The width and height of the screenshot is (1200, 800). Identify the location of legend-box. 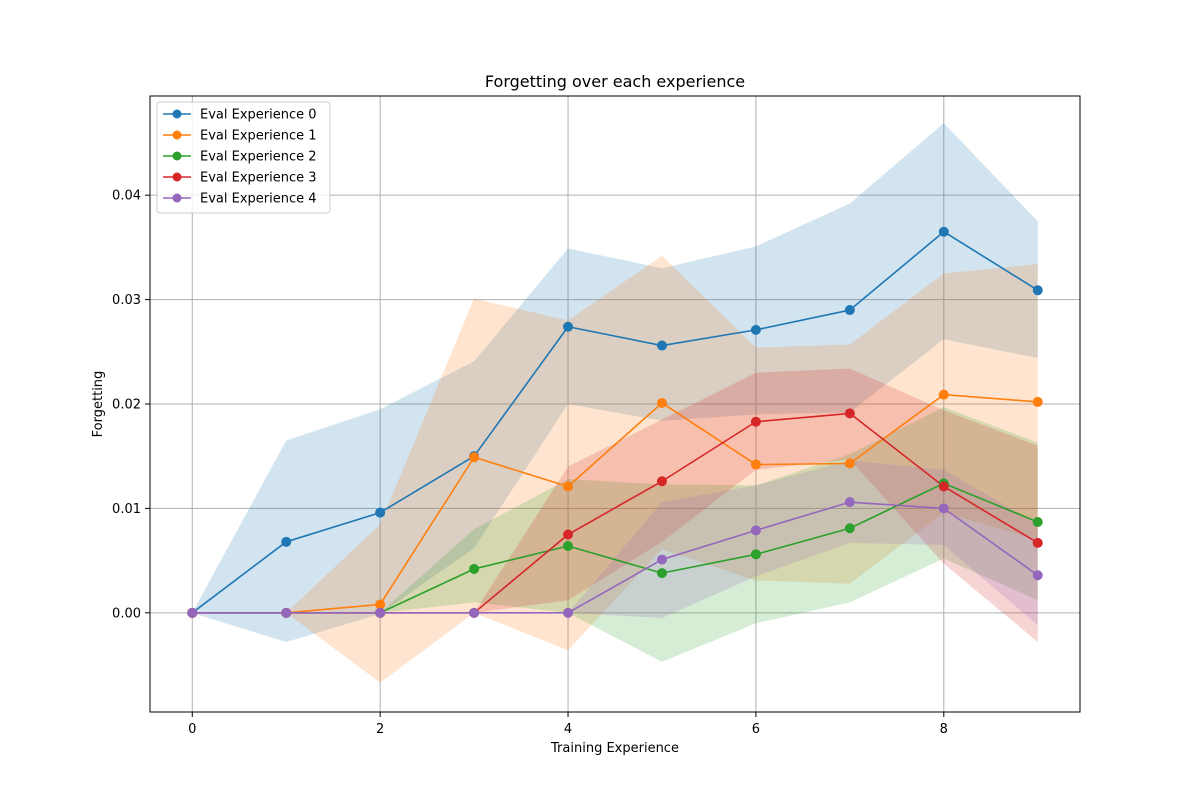
(243, 157).